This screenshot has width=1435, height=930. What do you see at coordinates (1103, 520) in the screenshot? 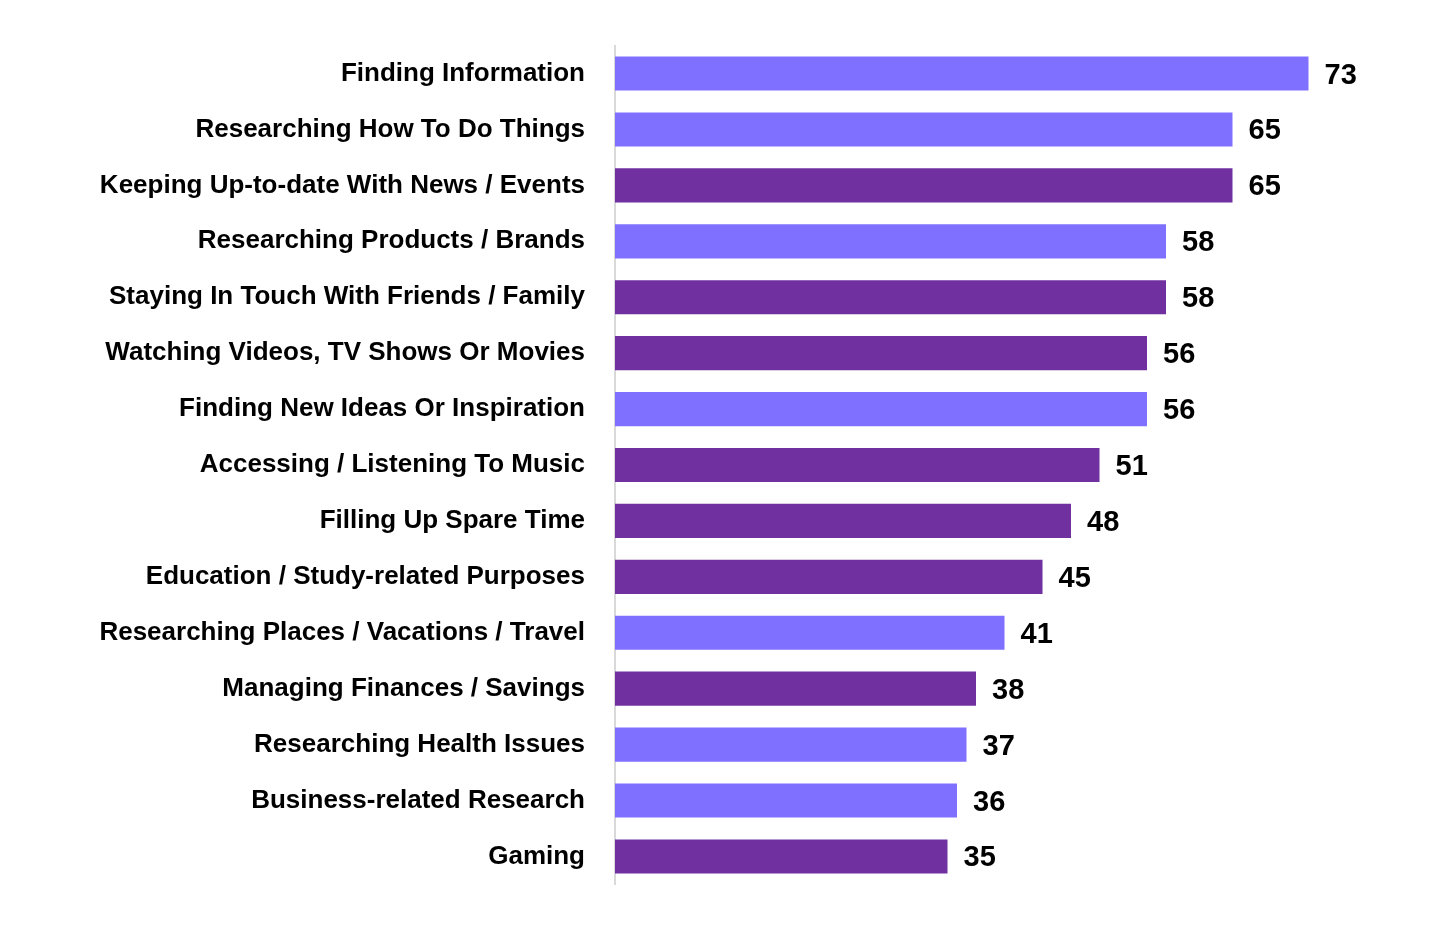
I see `data-label: 48` at bounding box center [1103, 520].